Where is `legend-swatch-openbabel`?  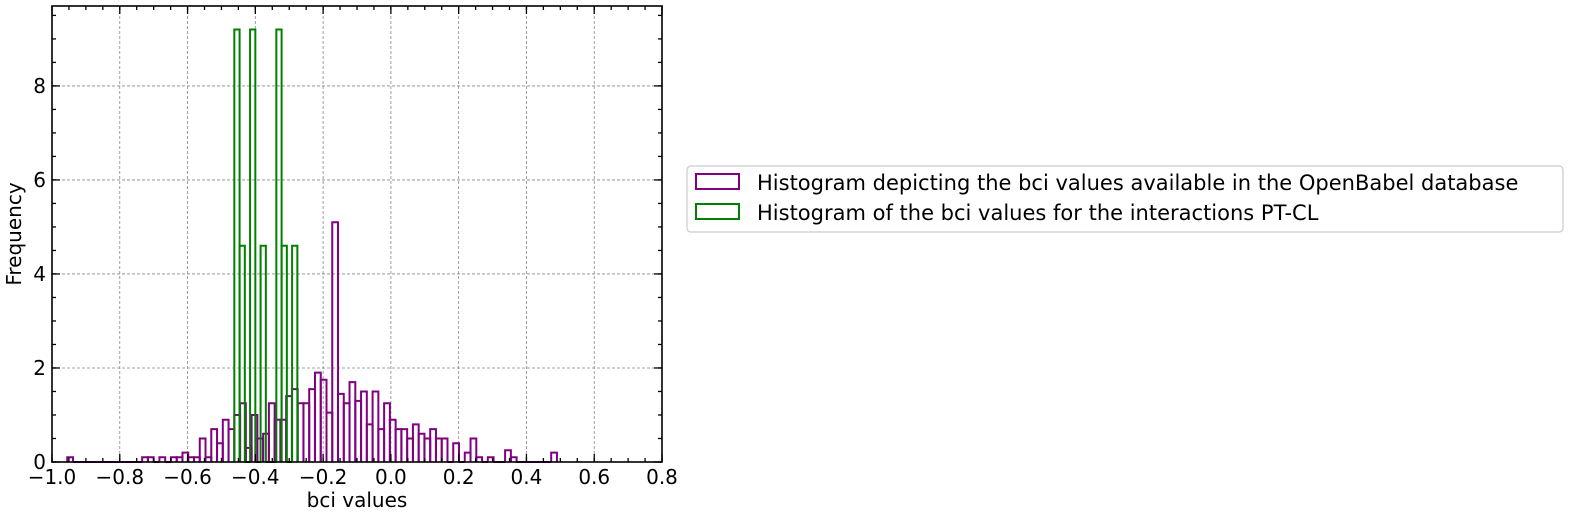
legend-swatch-openbabel is located at coordinates (717, 181).